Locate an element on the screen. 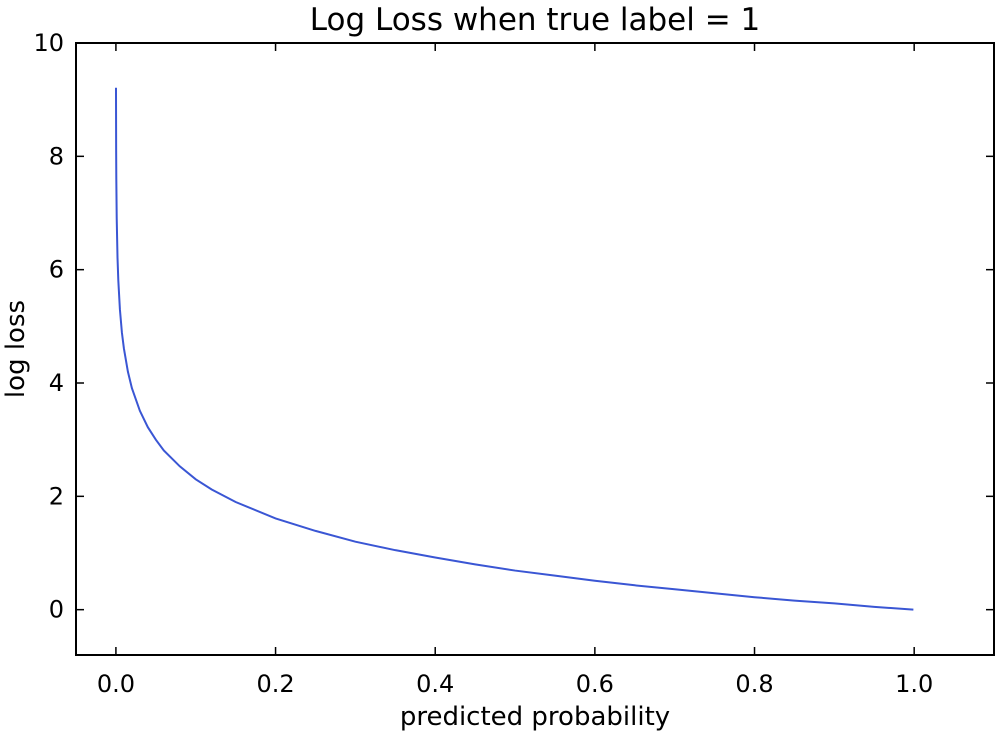 The height and width of the screenshot is (735, 1000). x-tick-label: 0.2 is located at coordinates (275, 684).